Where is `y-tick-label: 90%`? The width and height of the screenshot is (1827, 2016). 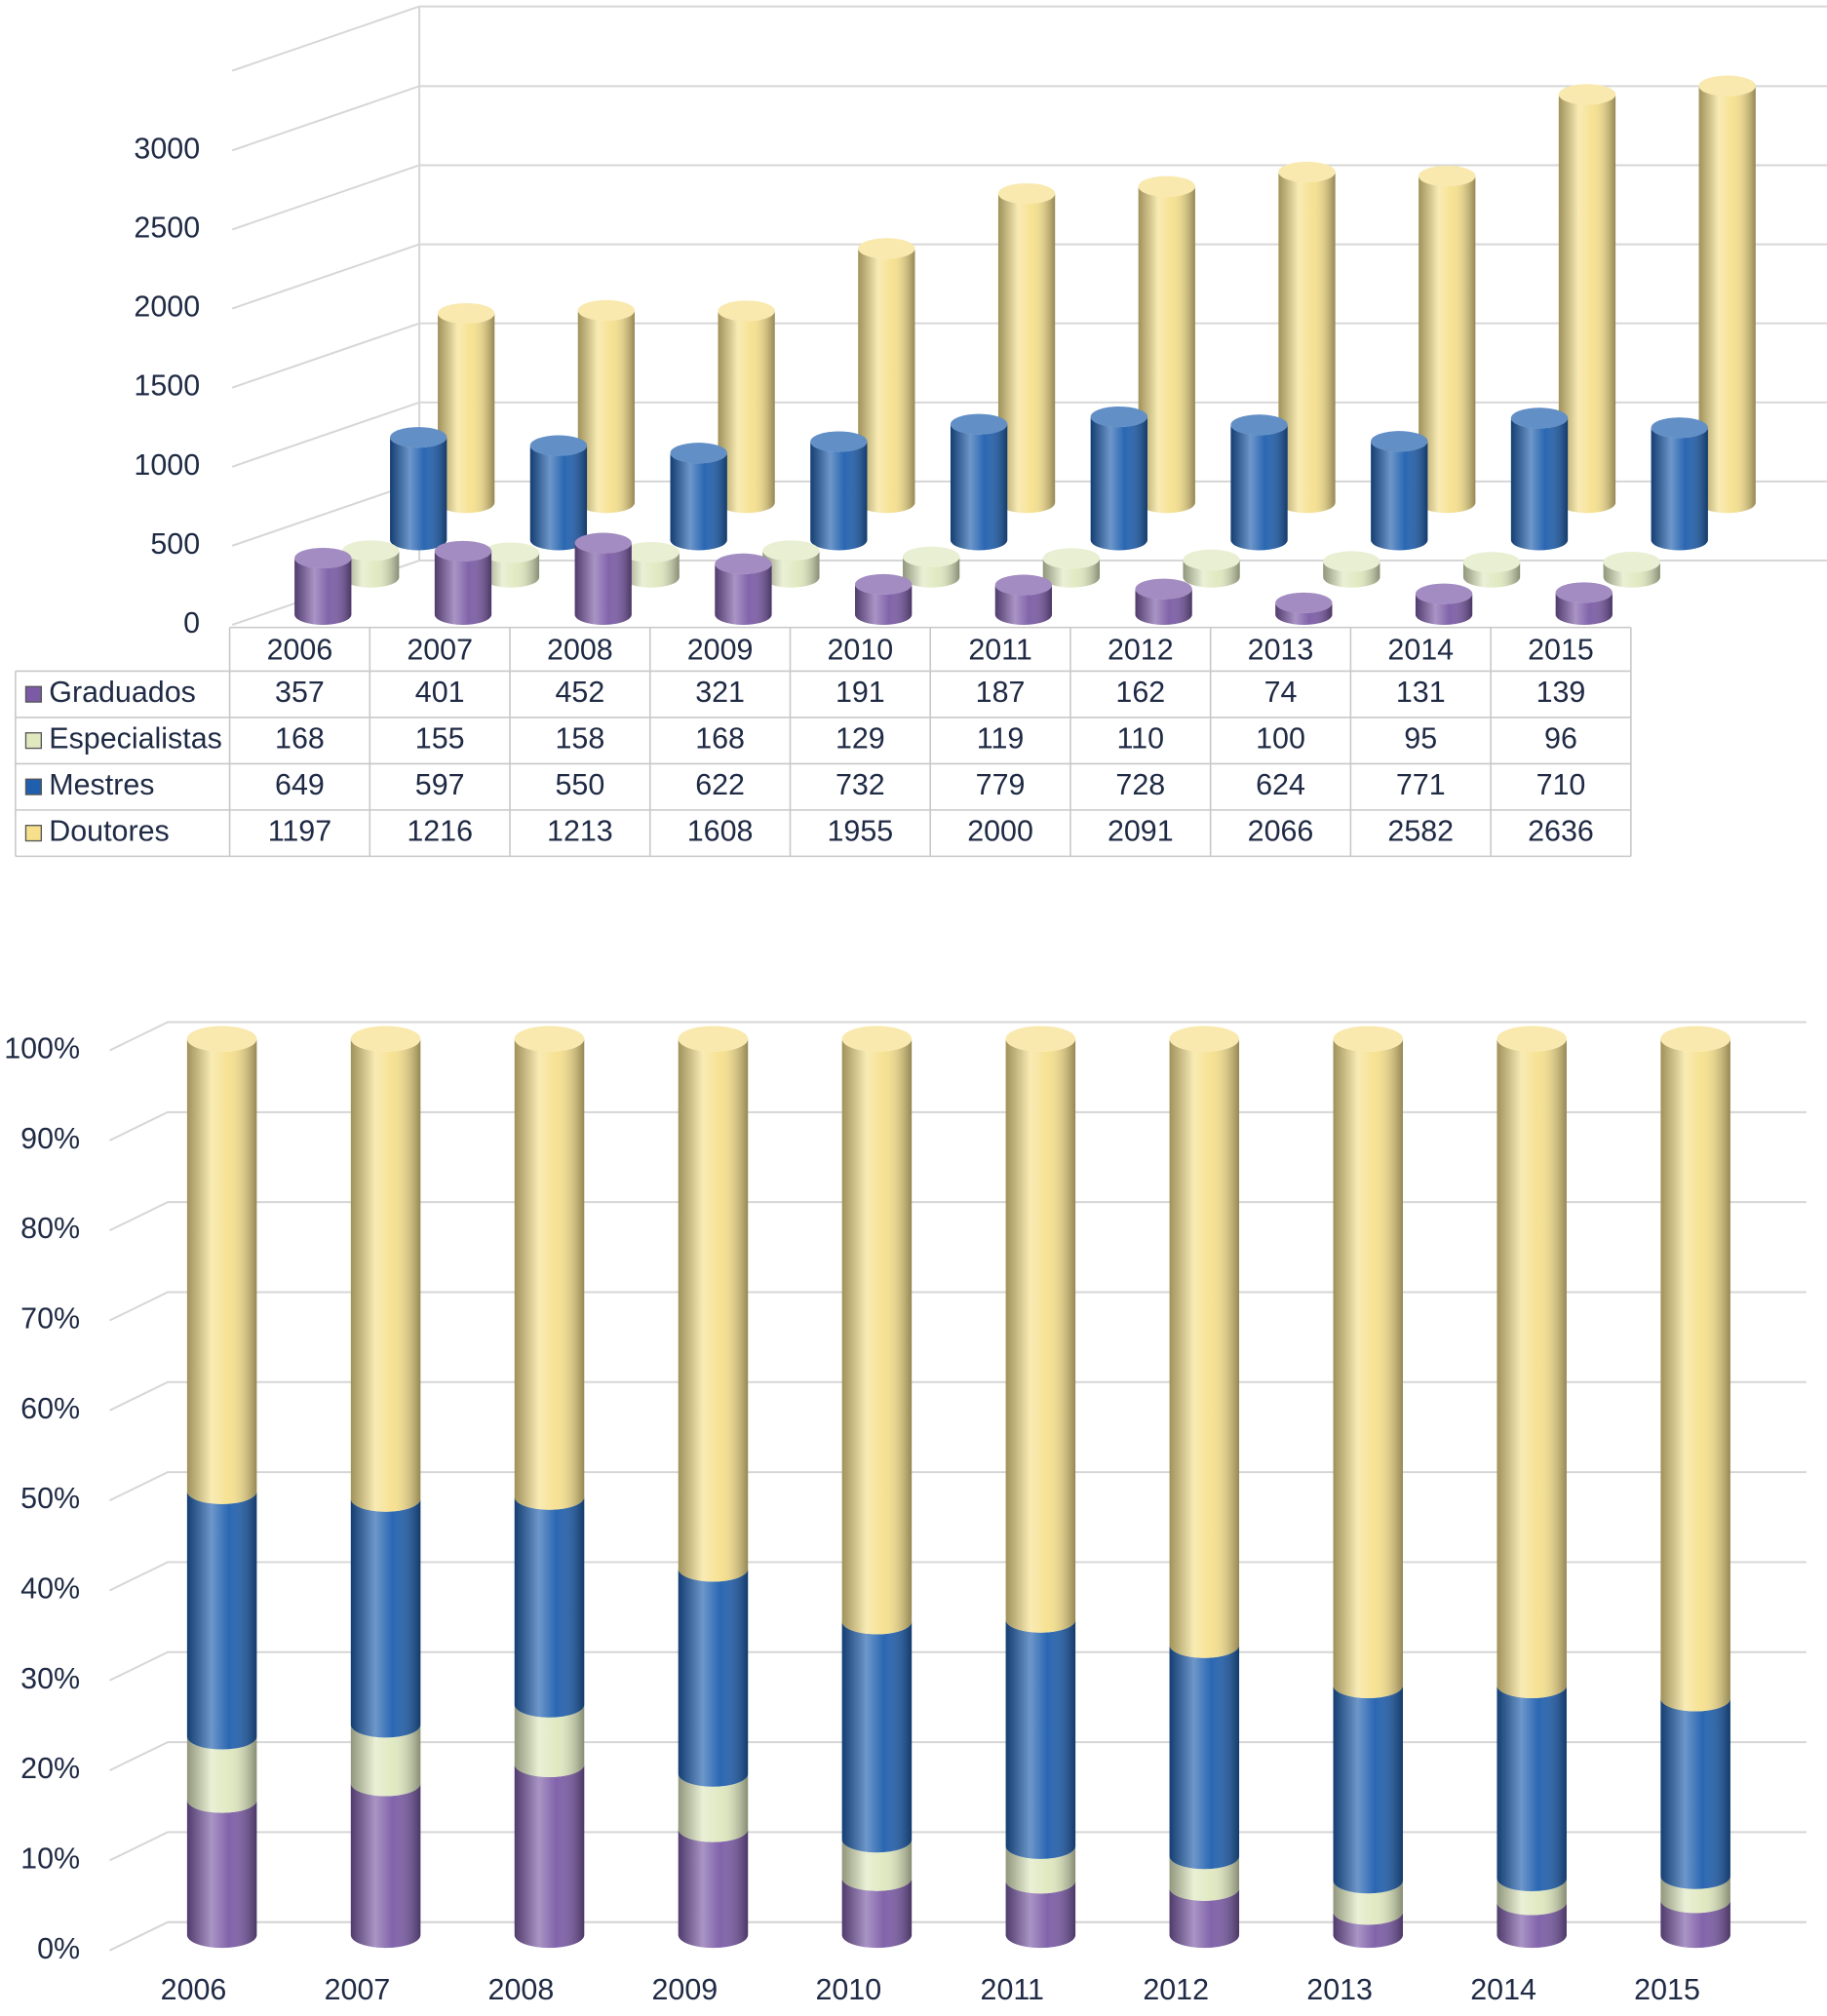
y-tick-label: 90% is located at coordinates (50, 1138).